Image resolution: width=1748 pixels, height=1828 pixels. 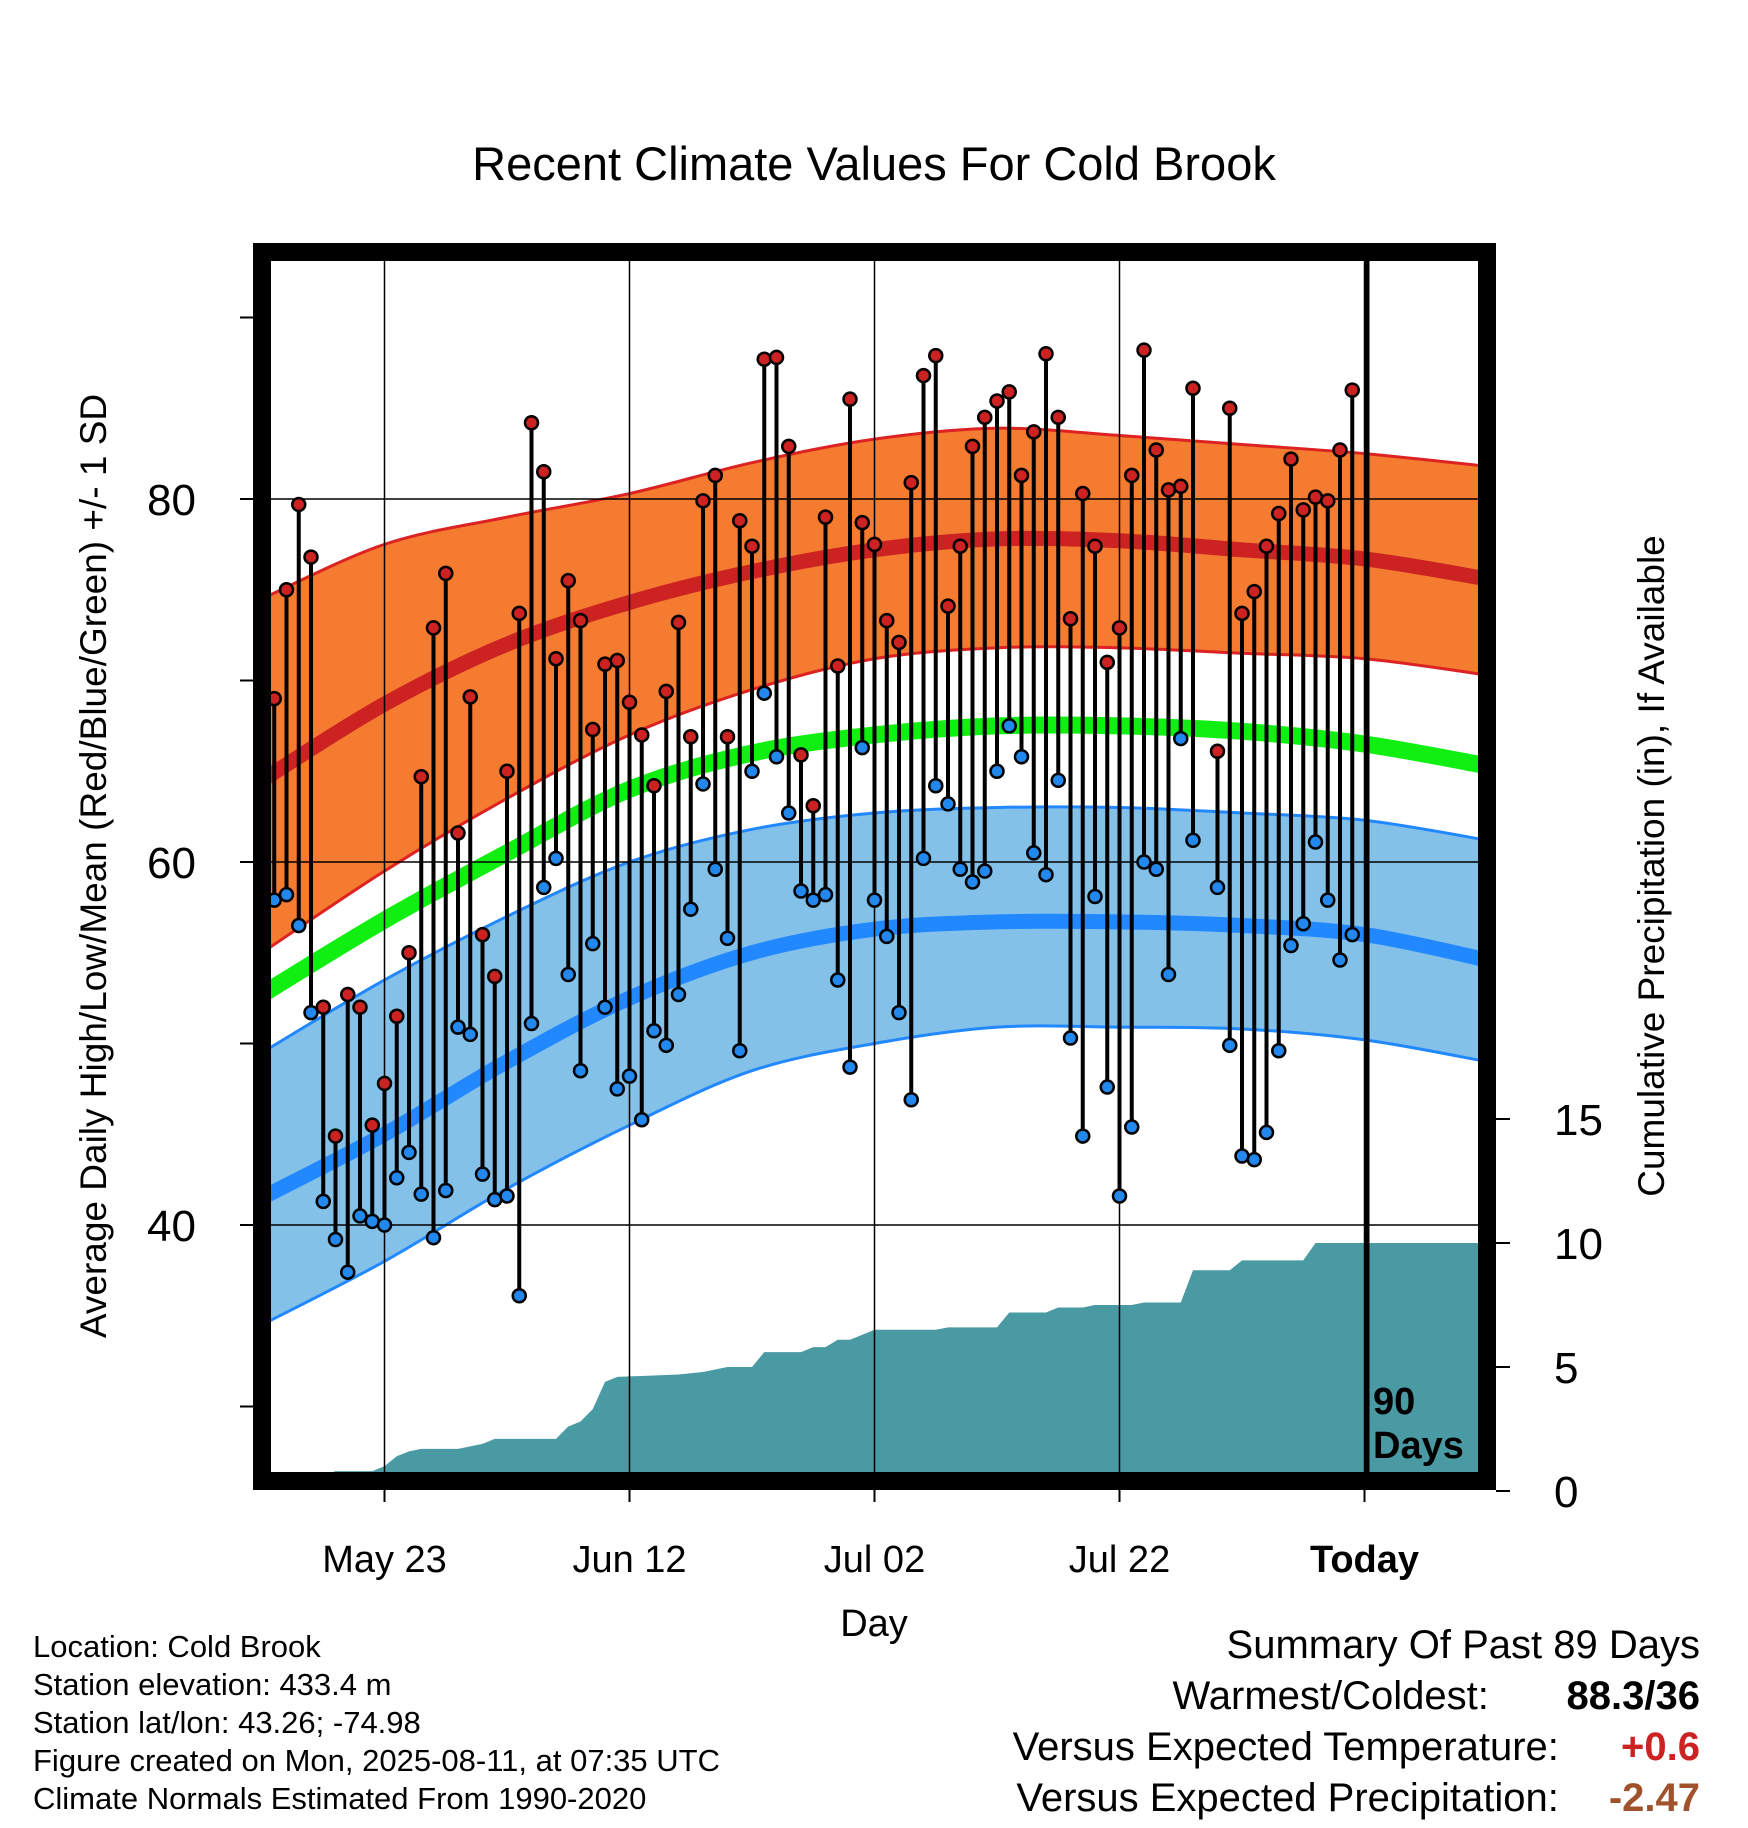 What do you see at coordinates (1654, 1798) in the screenshot?
I see `summary-precip-value: -2.47` at bounding box center [1654, 1798].